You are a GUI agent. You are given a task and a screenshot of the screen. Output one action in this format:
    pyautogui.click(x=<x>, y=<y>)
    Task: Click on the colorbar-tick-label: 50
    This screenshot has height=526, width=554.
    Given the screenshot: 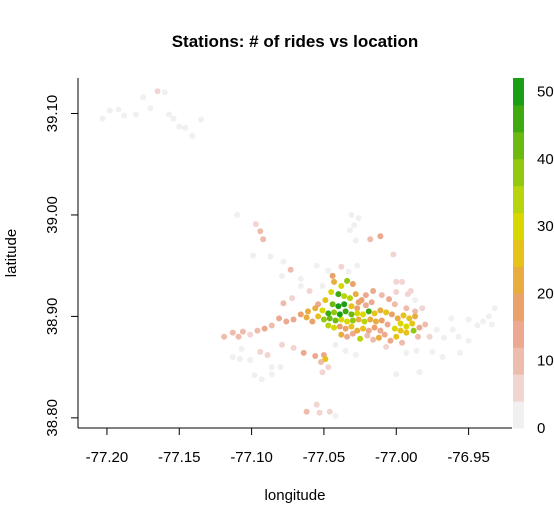 What is the action you would take?
    pyautogui.click(x=545, y=91)
    